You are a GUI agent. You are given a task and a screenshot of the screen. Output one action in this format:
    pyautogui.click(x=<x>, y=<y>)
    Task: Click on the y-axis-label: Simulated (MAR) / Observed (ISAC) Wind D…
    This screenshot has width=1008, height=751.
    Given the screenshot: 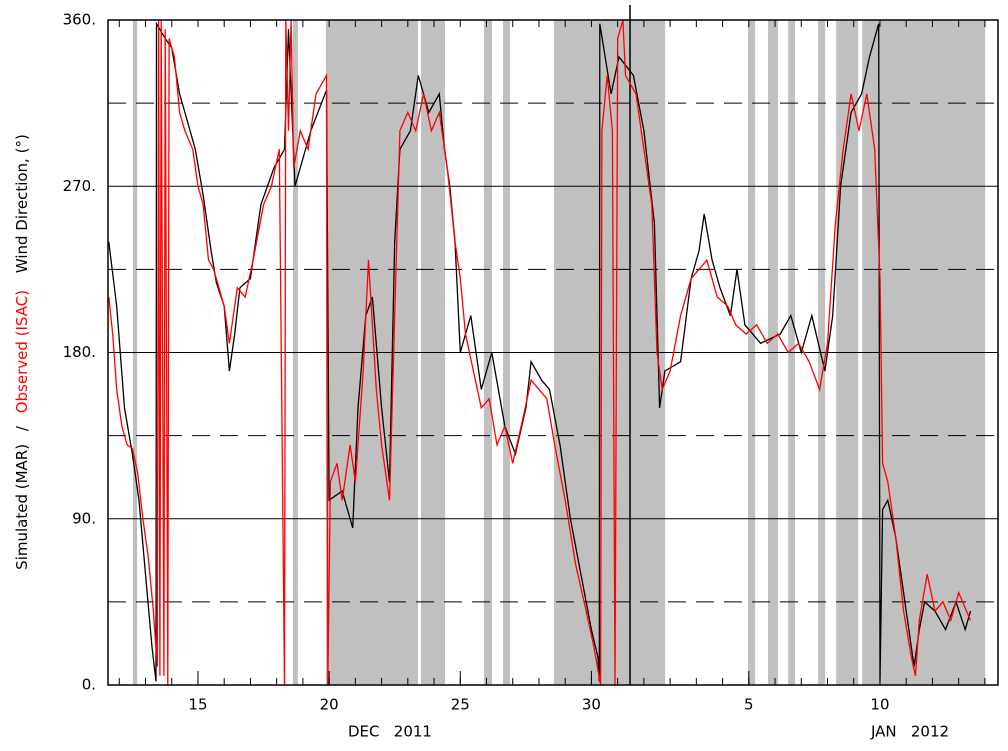 What is the action you would take?
    pyautogui.click(x=22, y=352)
    